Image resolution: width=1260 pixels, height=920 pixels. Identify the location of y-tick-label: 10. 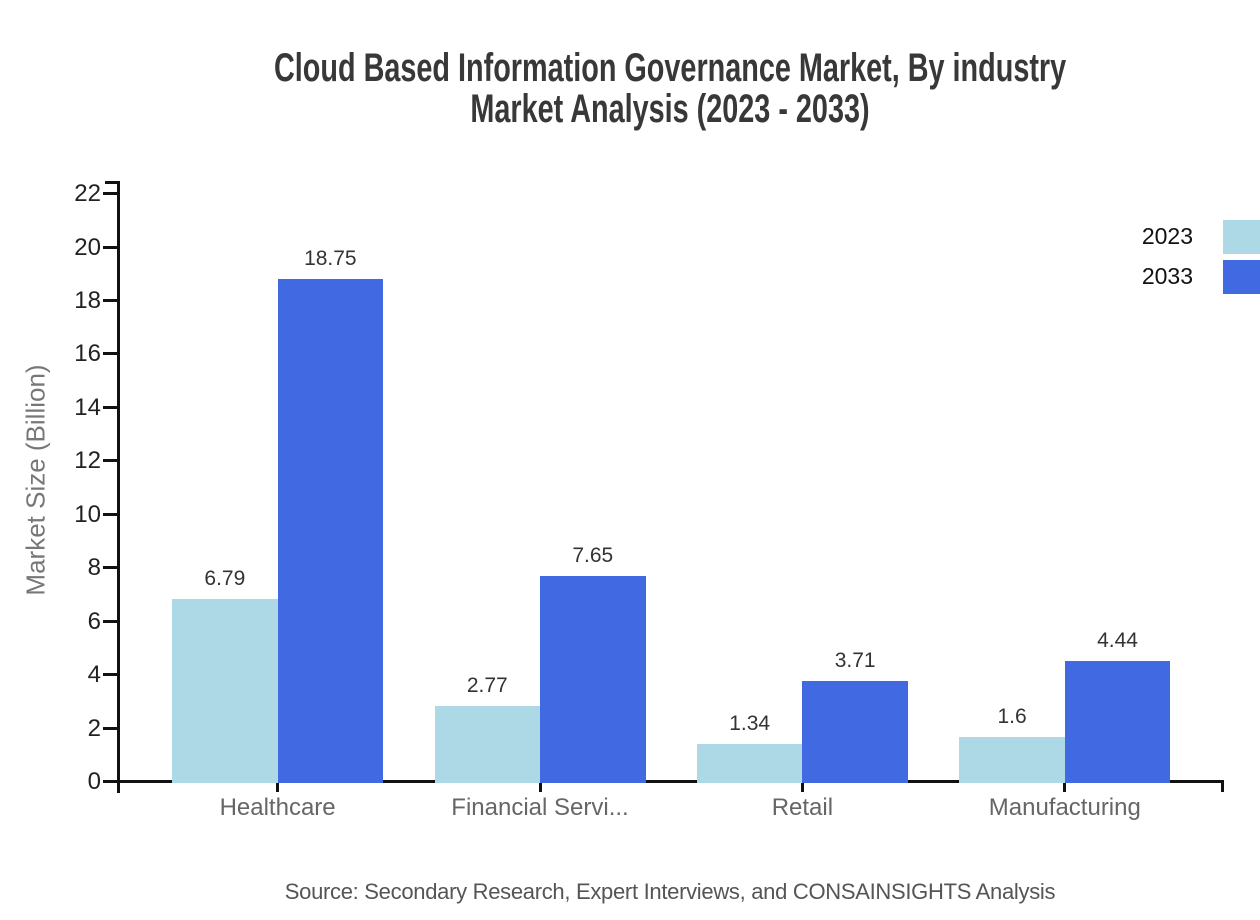
(87, 514).